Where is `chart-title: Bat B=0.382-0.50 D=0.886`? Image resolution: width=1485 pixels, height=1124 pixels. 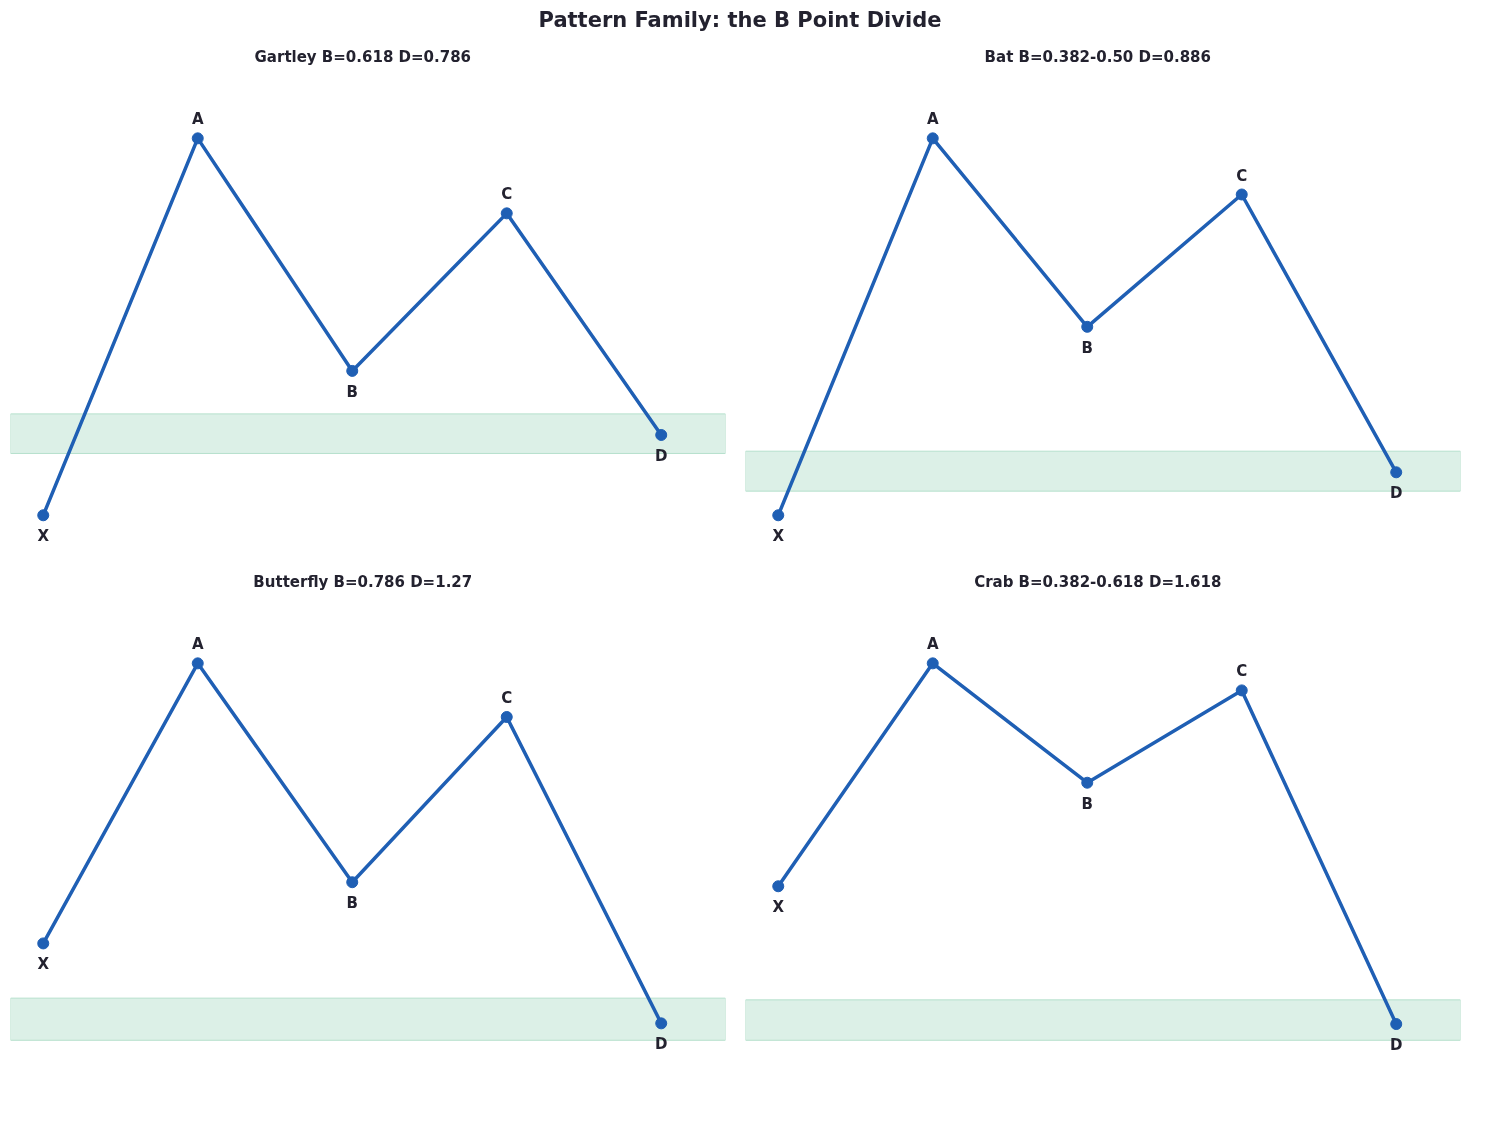 chart-title: Bat B=0.382-0.50 D=0.886 is located at coordinates (1097, 56).